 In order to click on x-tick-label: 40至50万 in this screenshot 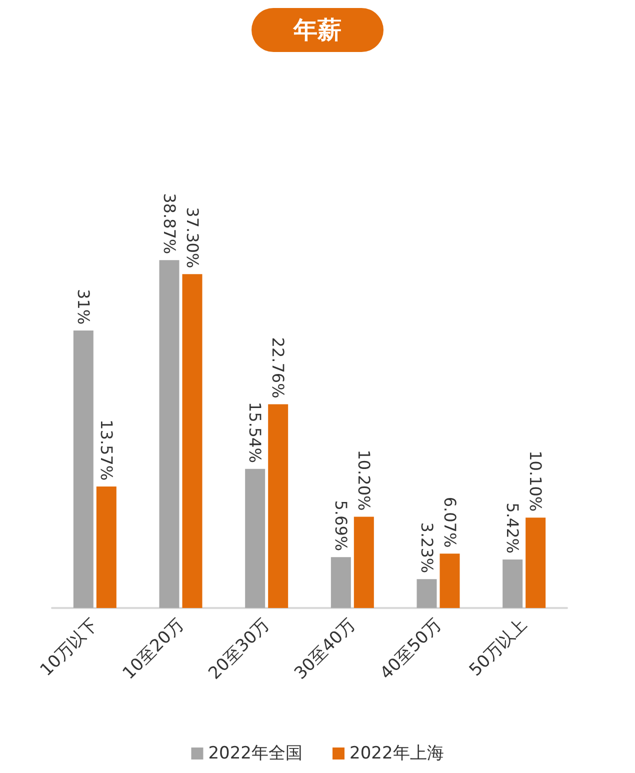, I will do `click(411, 649)`.